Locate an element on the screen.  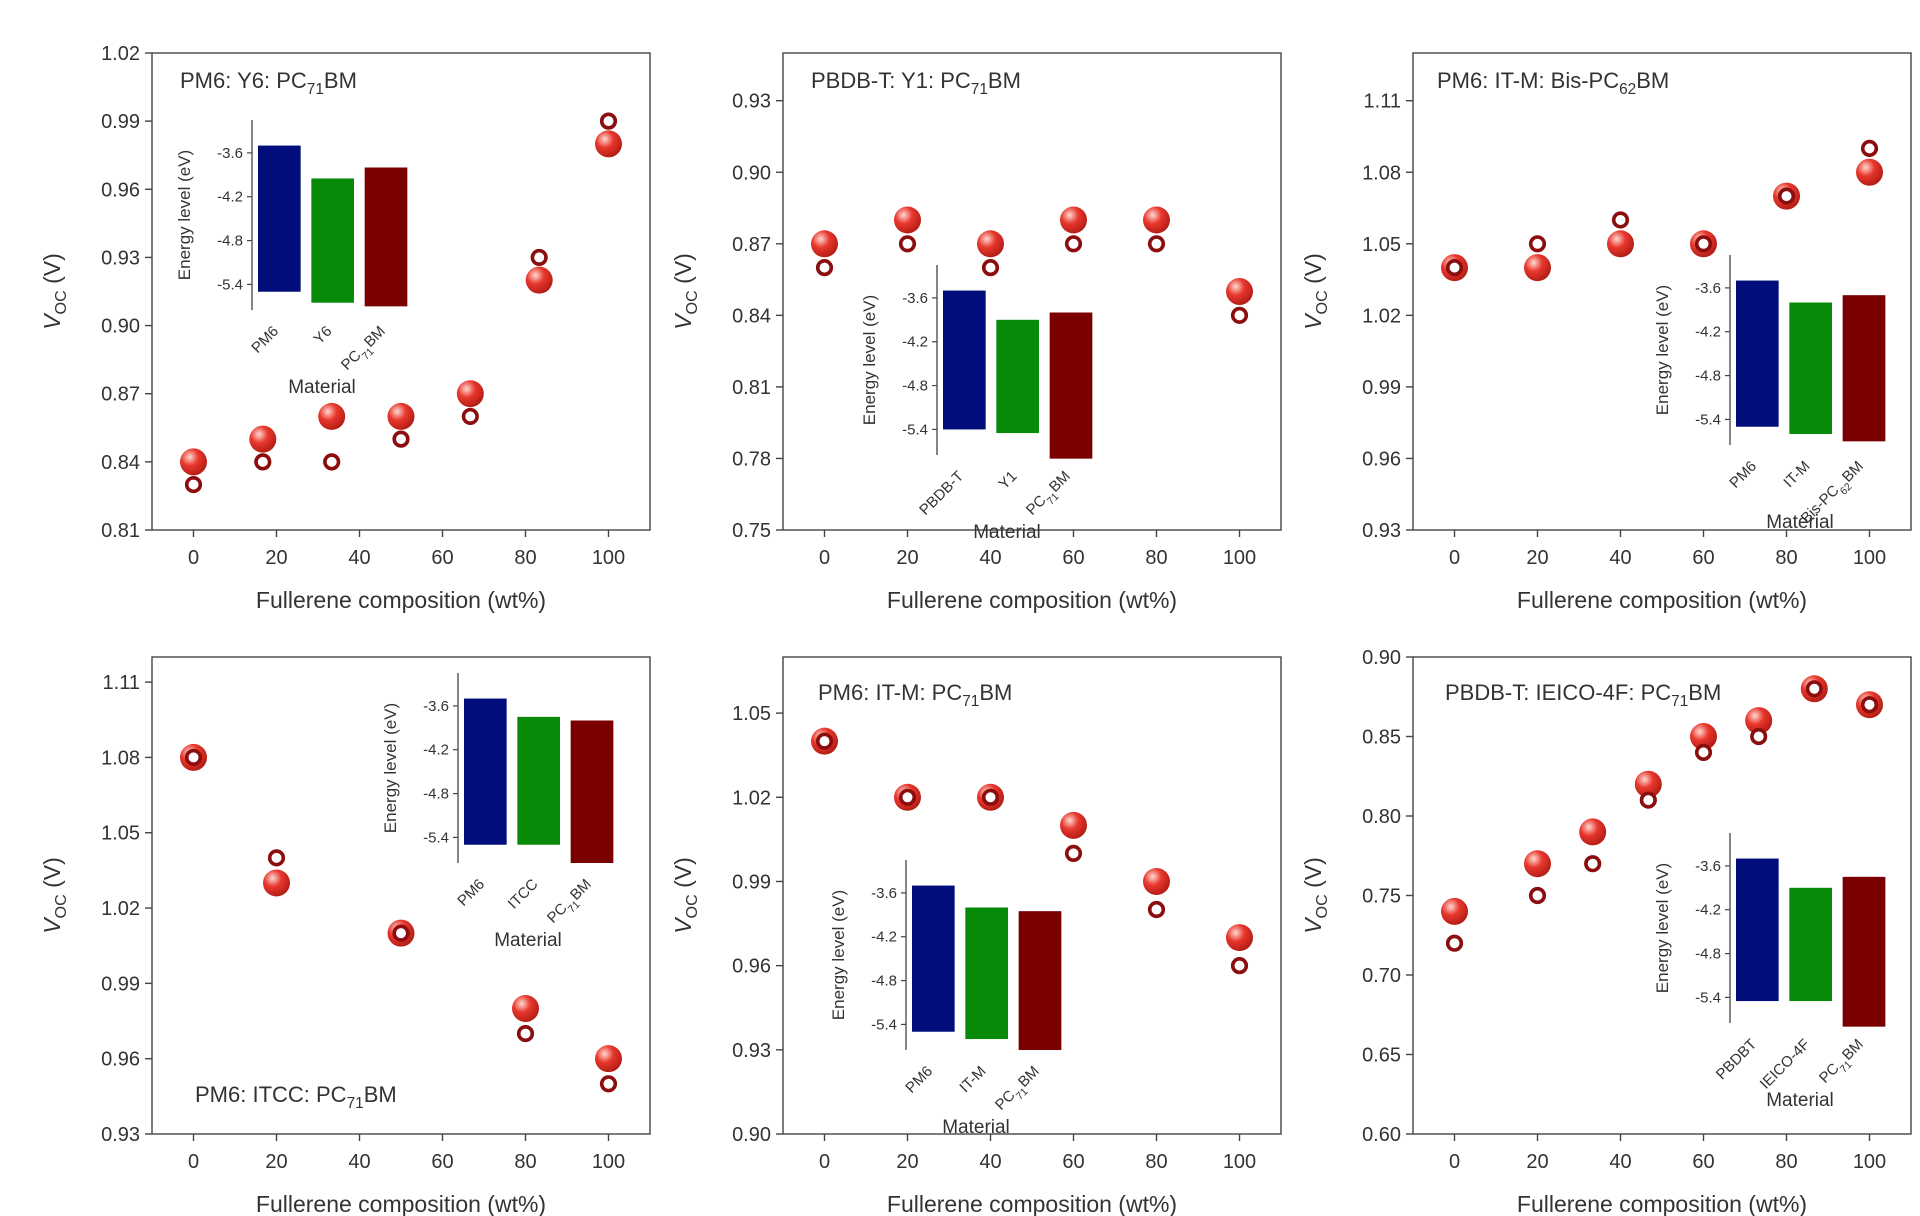
y-tick-label: 0.75 is located at coordinates (751, 531).